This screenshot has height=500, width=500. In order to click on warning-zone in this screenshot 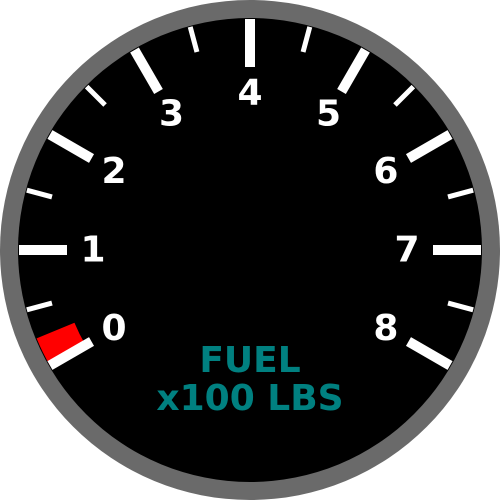, I will do `click(61, 344)`.